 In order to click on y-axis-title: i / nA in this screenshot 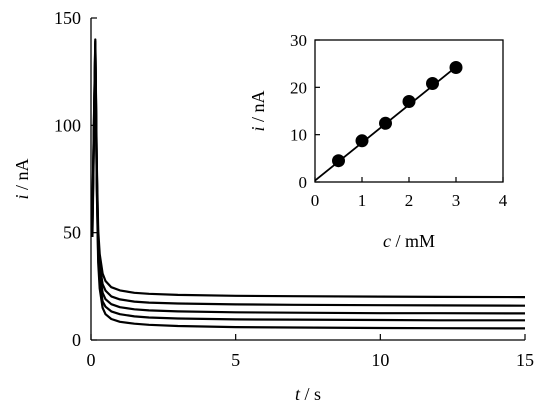, I will do `click(22, 178)`.